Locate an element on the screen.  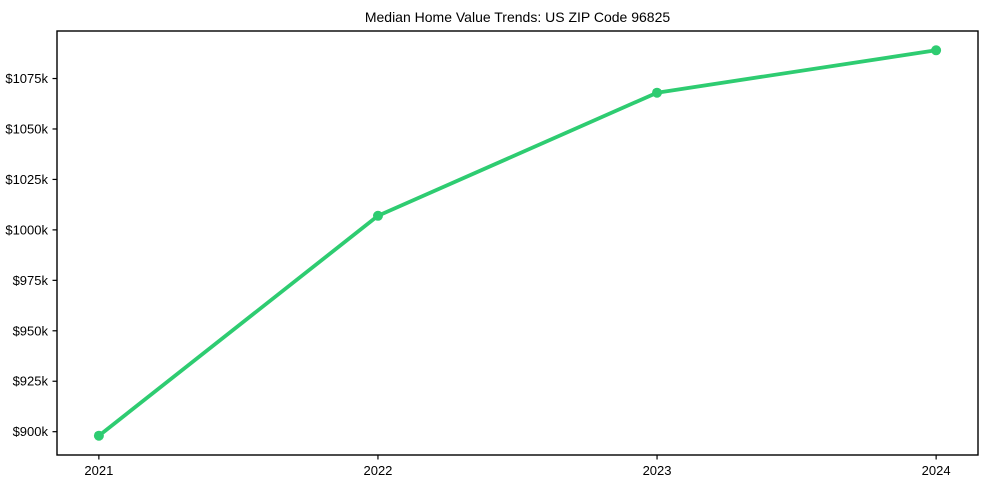
x-tick-label: 2023 is located at coordinates (657, 470).